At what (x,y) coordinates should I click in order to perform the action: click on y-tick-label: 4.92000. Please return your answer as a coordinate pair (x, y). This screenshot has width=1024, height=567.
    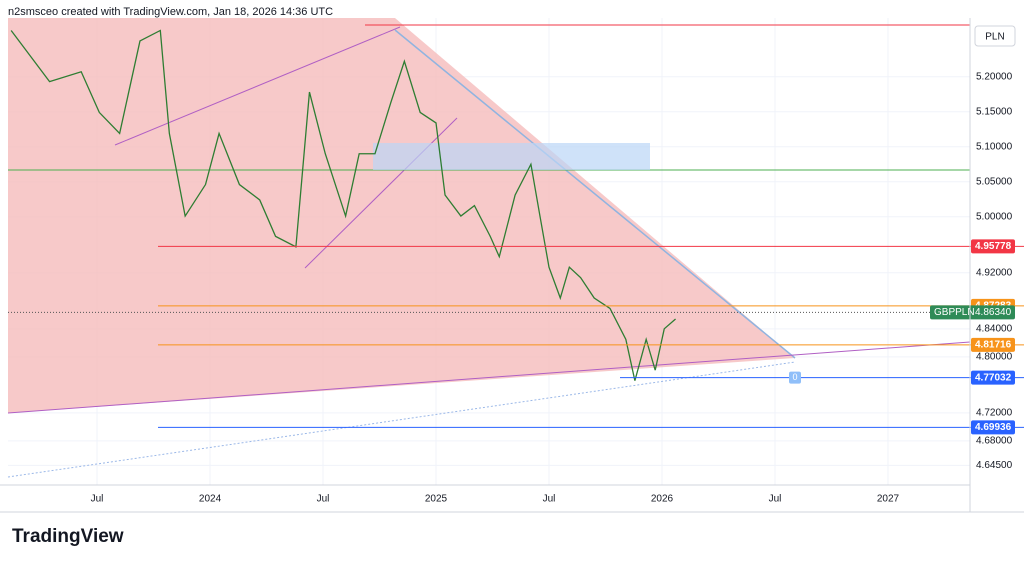
    Looking at the image, I should click on (994, 272).